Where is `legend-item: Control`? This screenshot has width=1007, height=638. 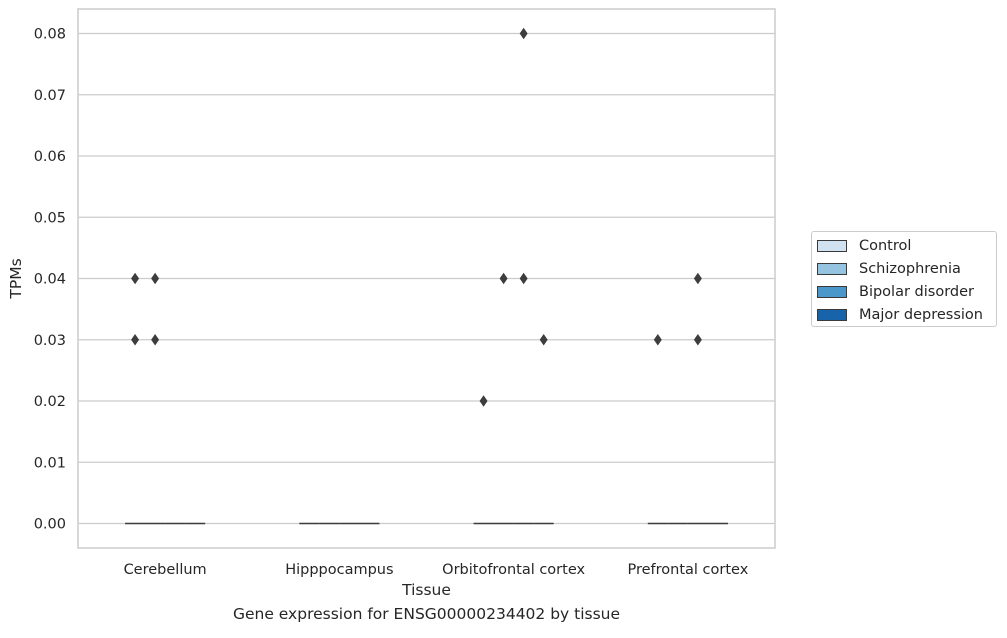 legend-item: Control is located at coordinates (864, 246).